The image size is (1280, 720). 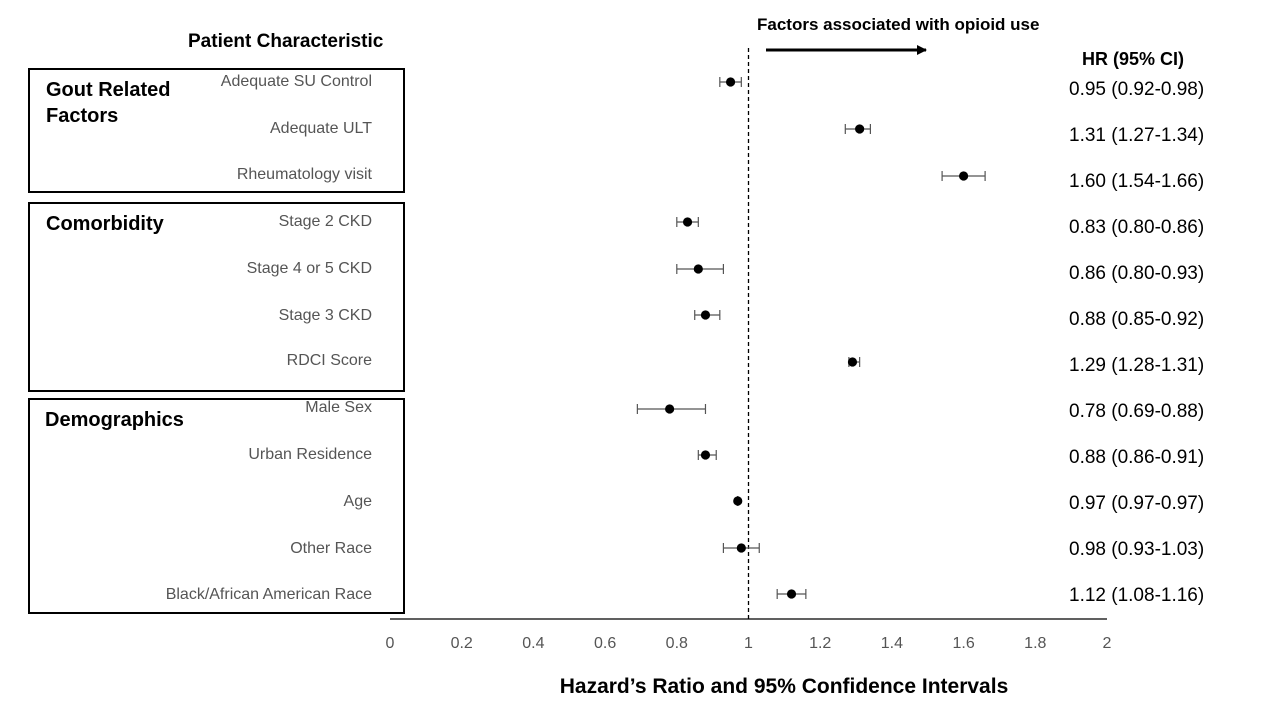 I want to click on hr-value: 0.83 (0.80-0.86), so click(x=1137, y=227).